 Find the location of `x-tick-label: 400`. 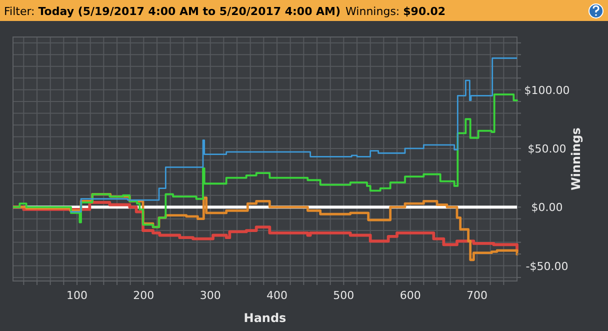

x-tick-label: 400 is located at coordinates (277, 295).